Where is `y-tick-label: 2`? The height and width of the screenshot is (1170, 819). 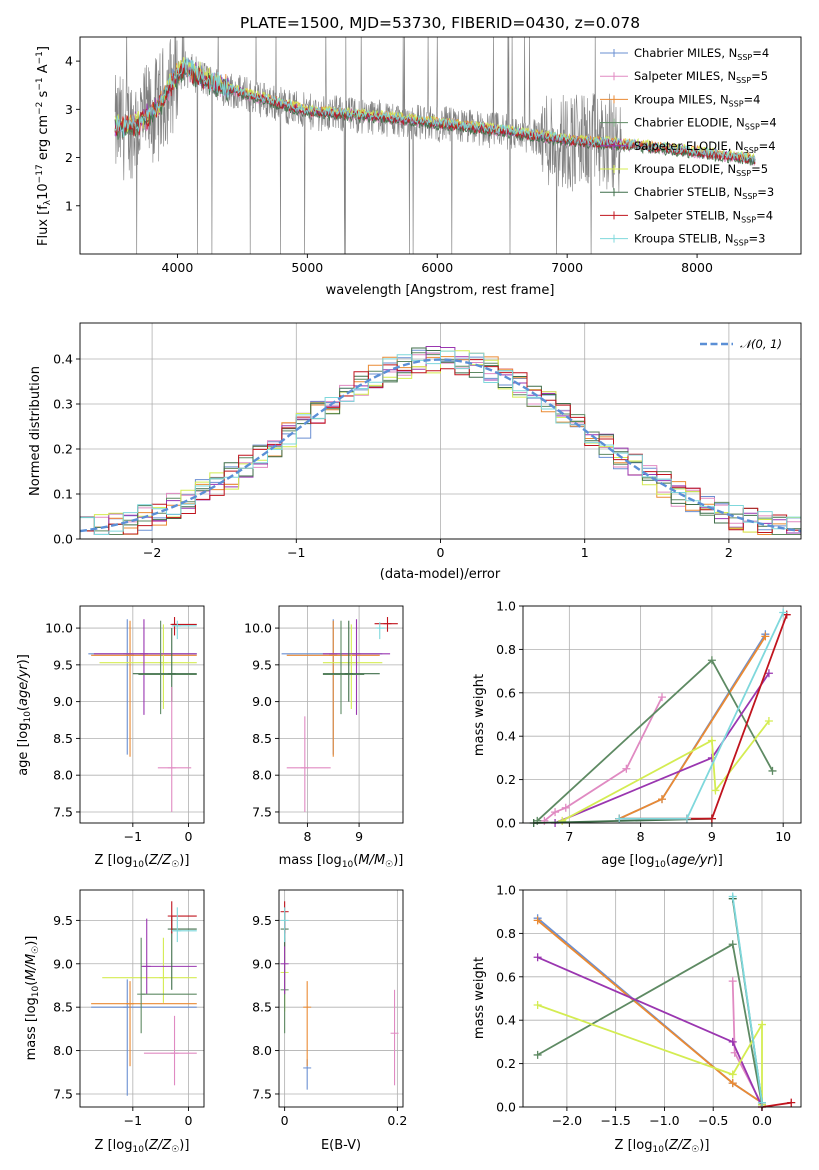 y-tick-label: 2 is located at coordinates (69, 157).